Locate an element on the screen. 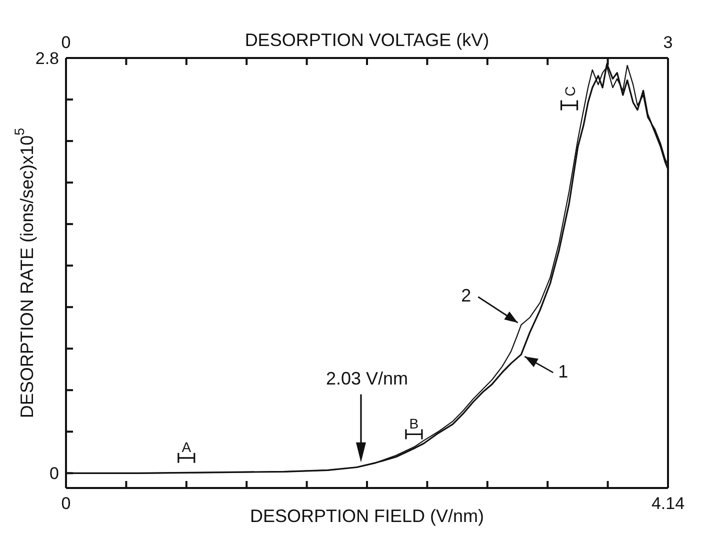 This screenshot has width=702, height=547. legend-label: 1 is located at coordinates (563, 371).